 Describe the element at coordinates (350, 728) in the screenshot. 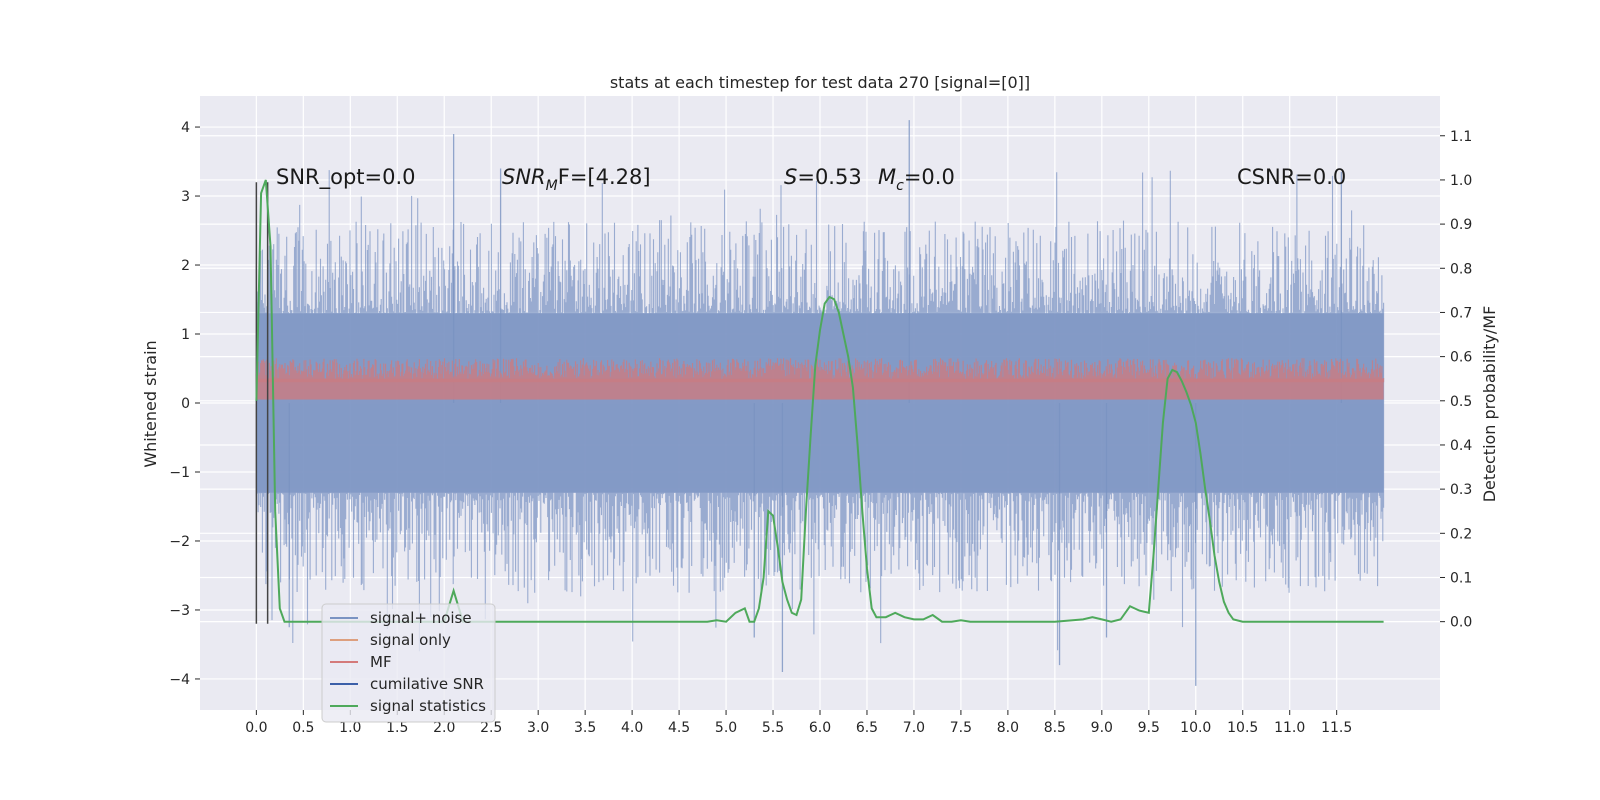

I see `x-tick-label: 1.0` at that location.